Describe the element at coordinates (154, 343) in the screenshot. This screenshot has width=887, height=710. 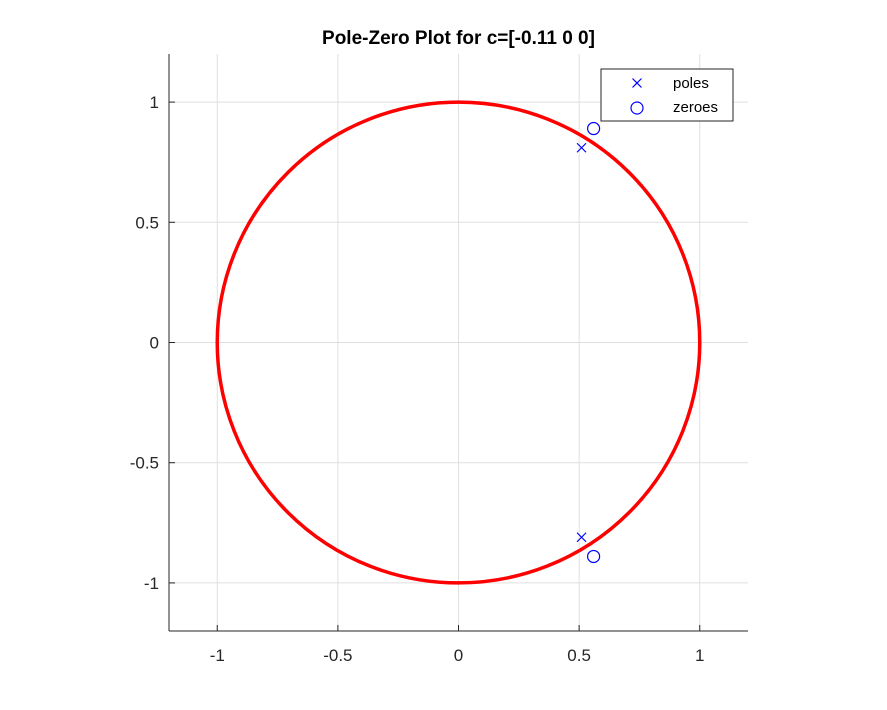
I see `y-tick-label: 0` at that location.